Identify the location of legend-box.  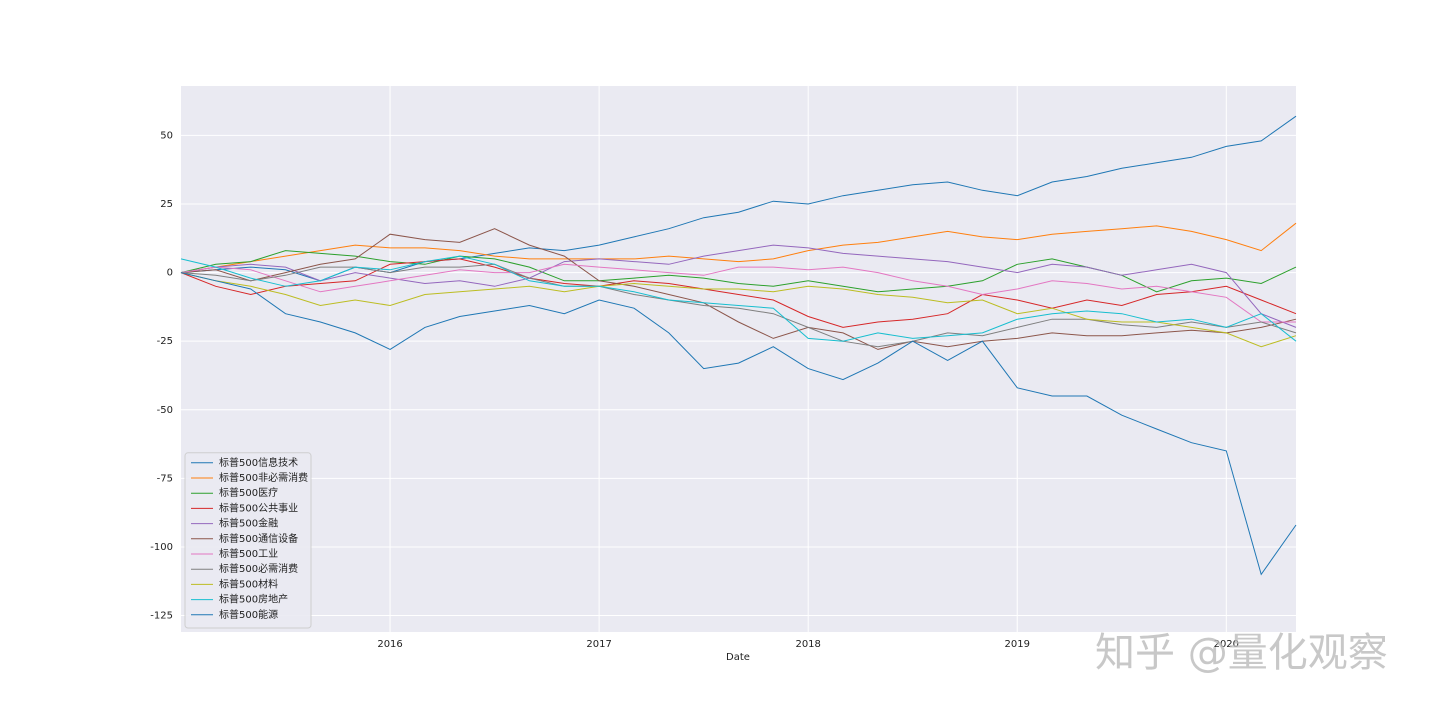
(248, 540).